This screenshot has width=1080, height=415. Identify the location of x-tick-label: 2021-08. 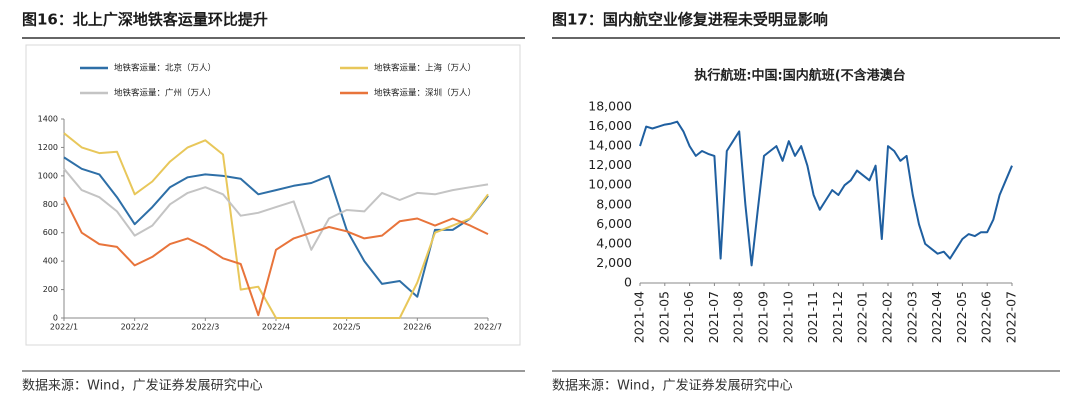
(738, 317).